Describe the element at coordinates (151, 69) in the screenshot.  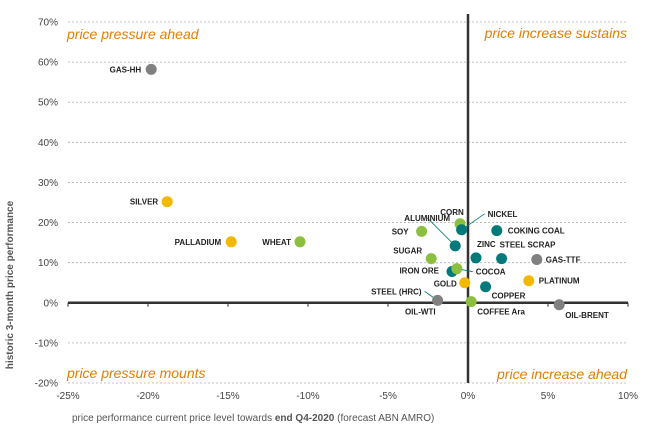
I see `point-gas-hh` at that location.